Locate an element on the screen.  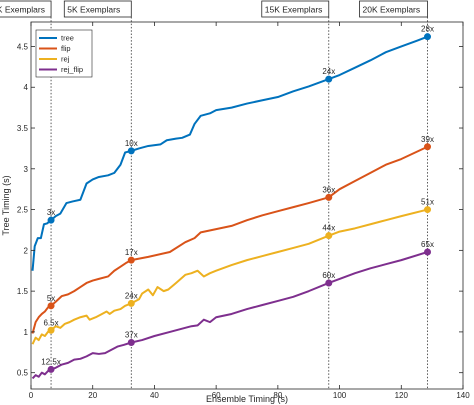
speedup-label: 36x is located at coordinates (328, 189).